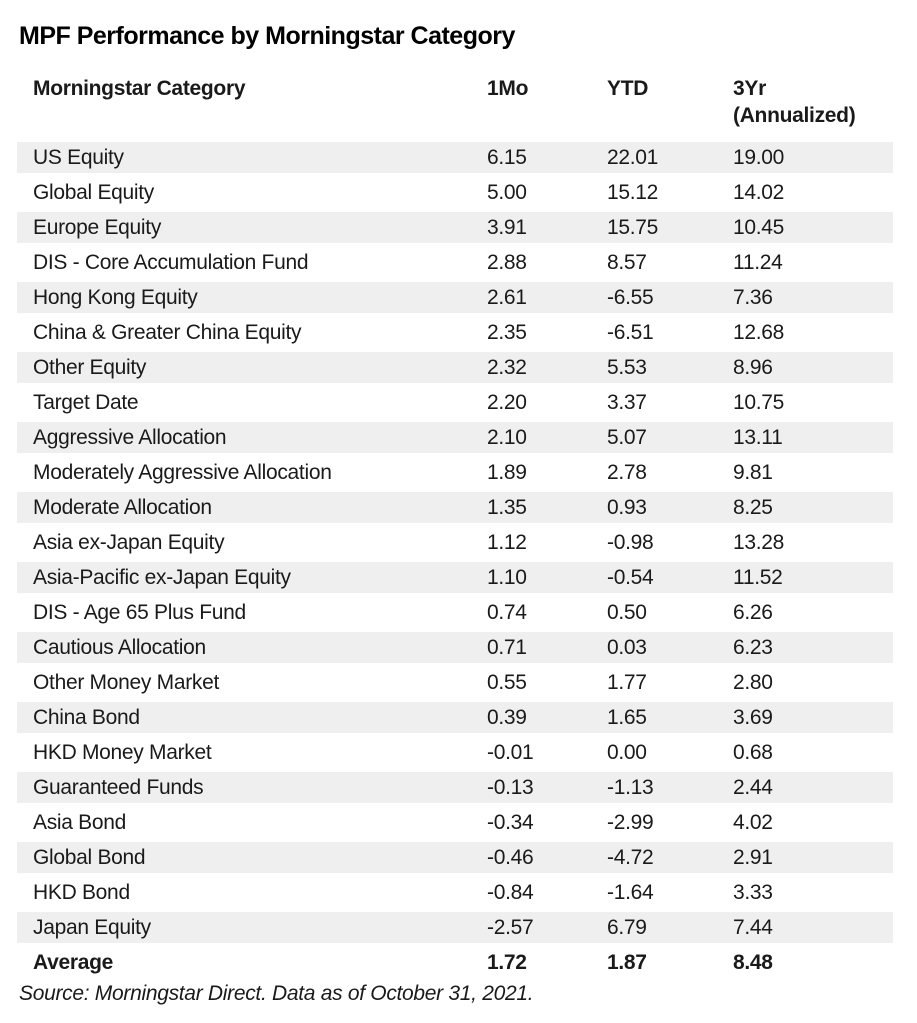 The width and height of the screenshot is (917, 1023). Describe the element at coordinates (507, 577) in the screenshot. I see `one-month-cell: 1.10` at that location.